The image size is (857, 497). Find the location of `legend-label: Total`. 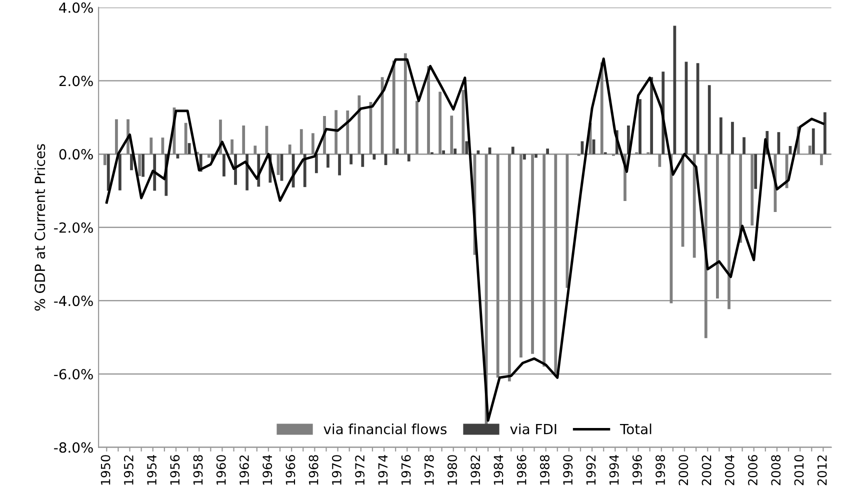

legend-label: Total is located at coordinates (636, 429).